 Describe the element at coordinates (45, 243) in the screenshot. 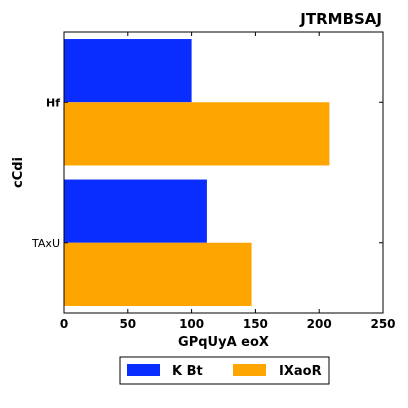

I see `y-category-label-taxu: TAxU` at that location.